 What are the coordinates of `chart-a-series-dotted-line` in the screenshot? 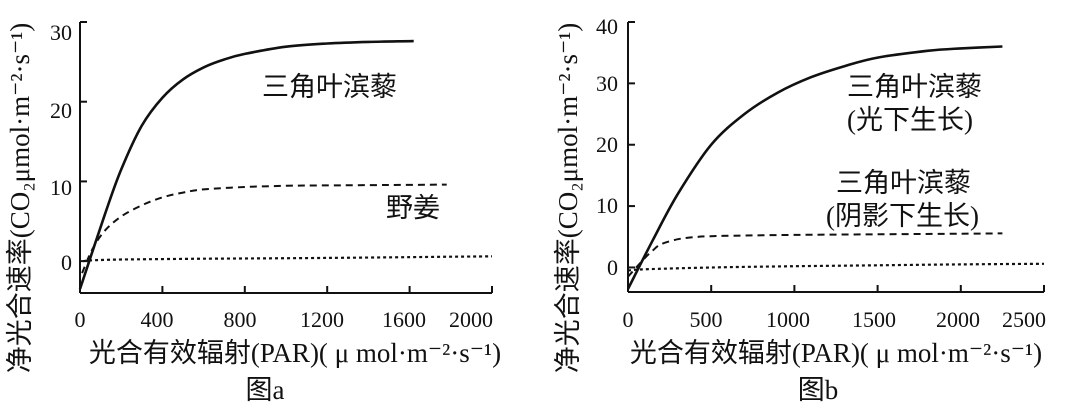 It's located at (288, 259).